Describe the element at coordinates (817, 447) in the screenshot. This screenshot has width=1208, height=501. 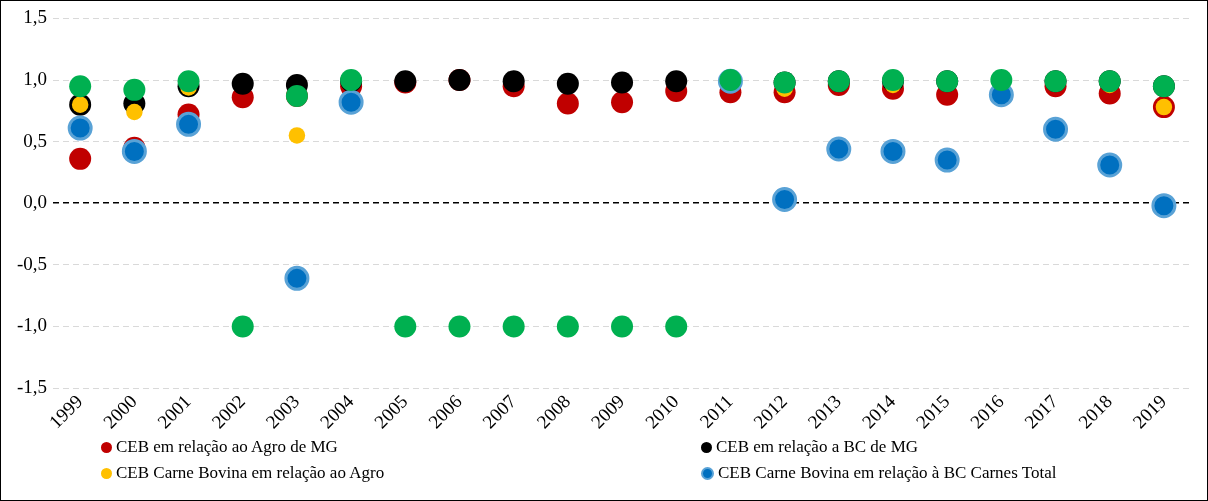
I see `legend-label: CEB em relação a BC de MG` at that location.